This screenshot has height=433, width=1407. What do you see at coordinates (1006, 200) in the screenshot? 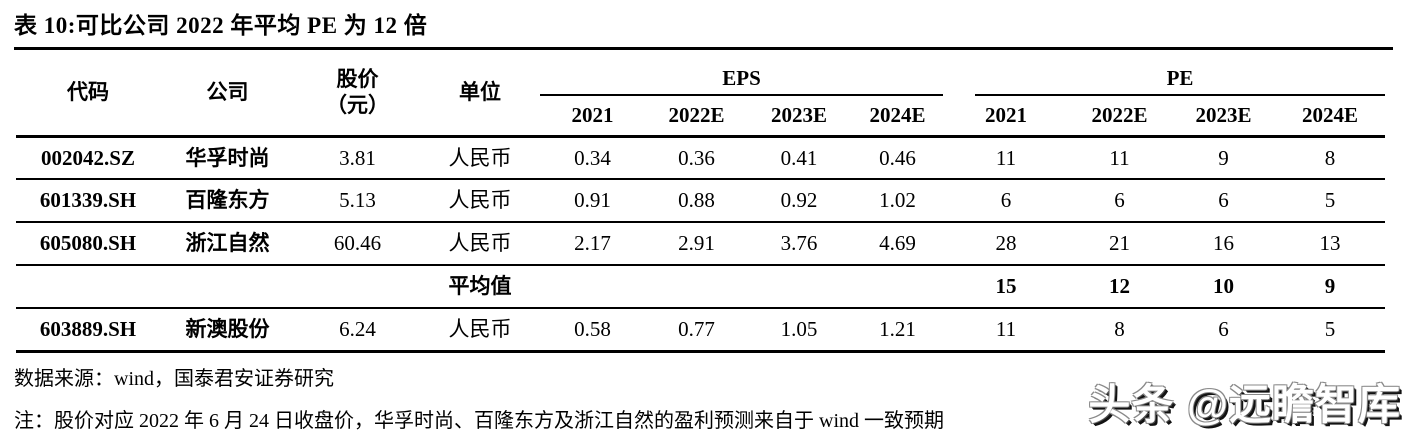
I see `cell-pe-2021: 6` at bounding box center [1006, 200].